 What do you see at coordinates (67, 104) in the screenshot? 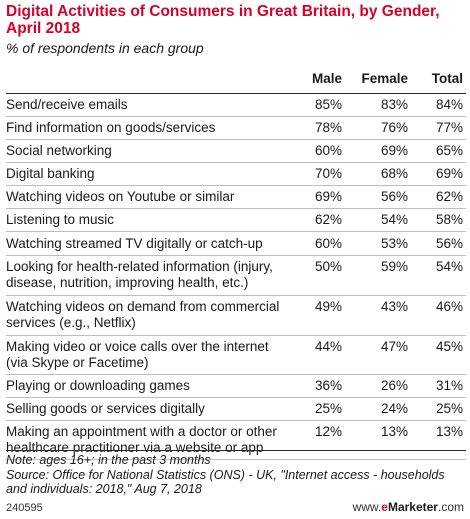
I see `row-label: Send/receive emails` at bounding box center [67, 104].